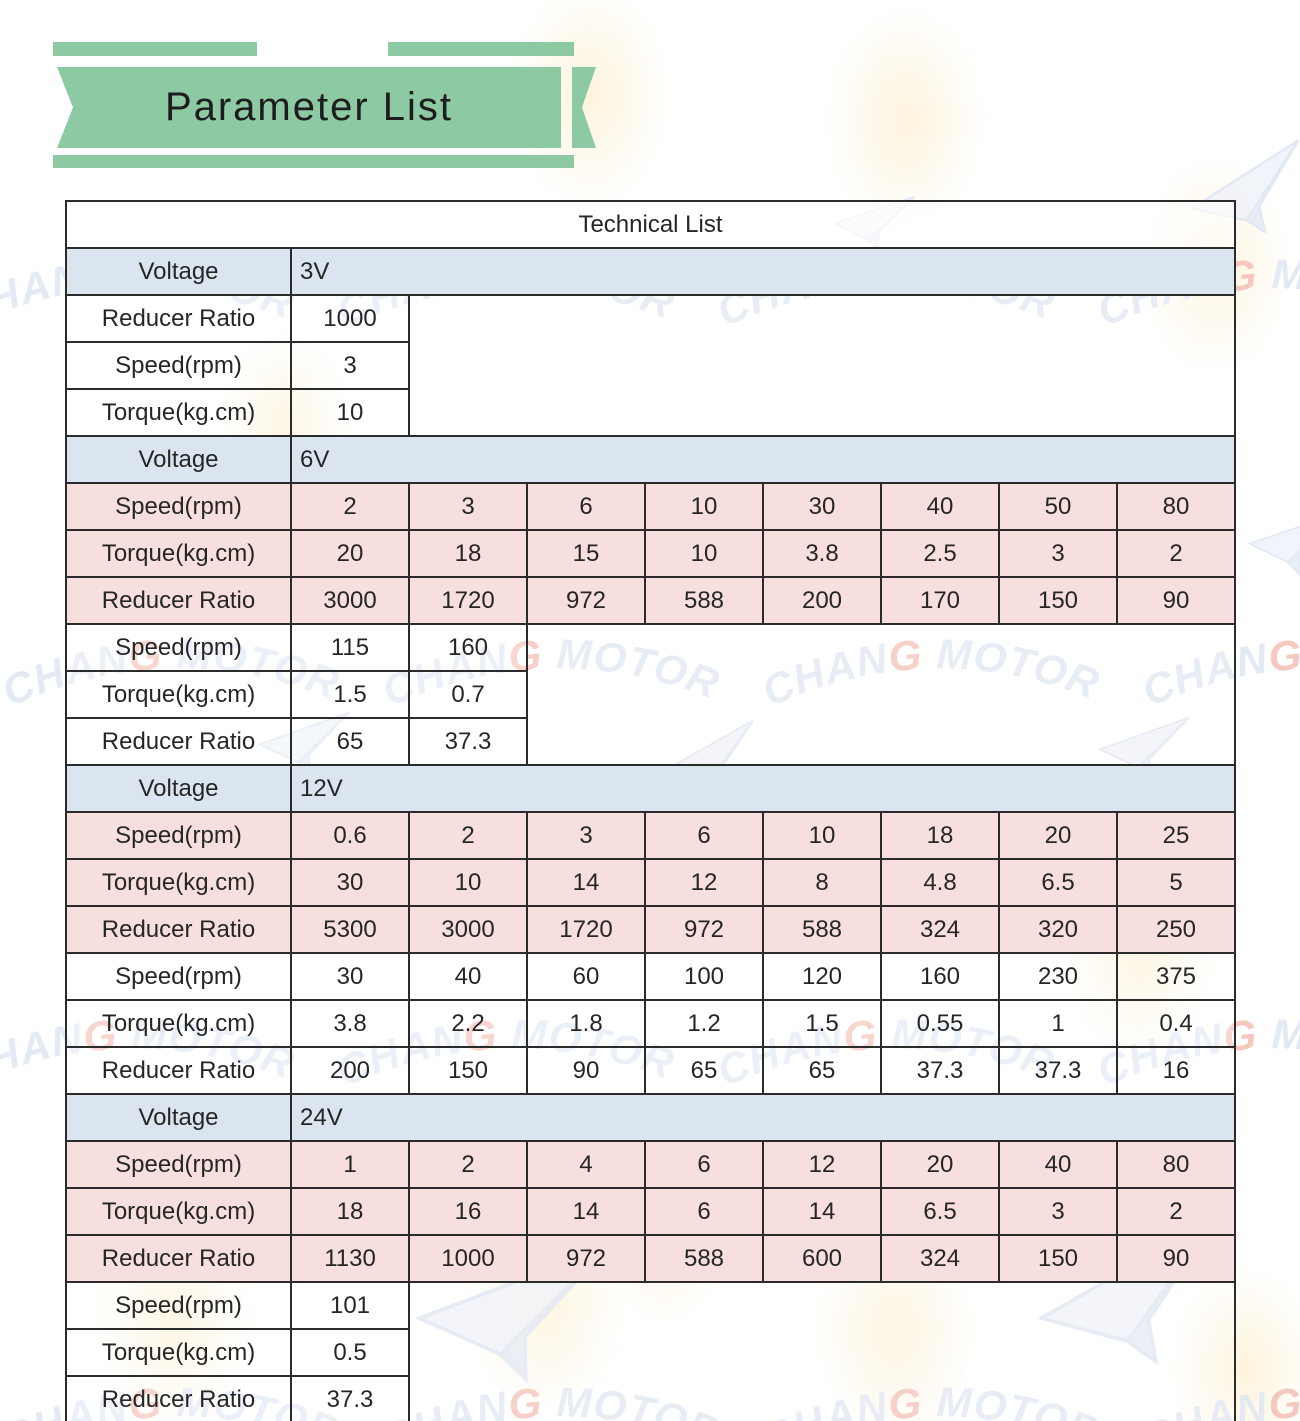 The width and height of the screenshot is (1300, 1421). Describe the element at coordinates (763, 788) in the screenshot. I see `voltage-value: 12V` at that location.